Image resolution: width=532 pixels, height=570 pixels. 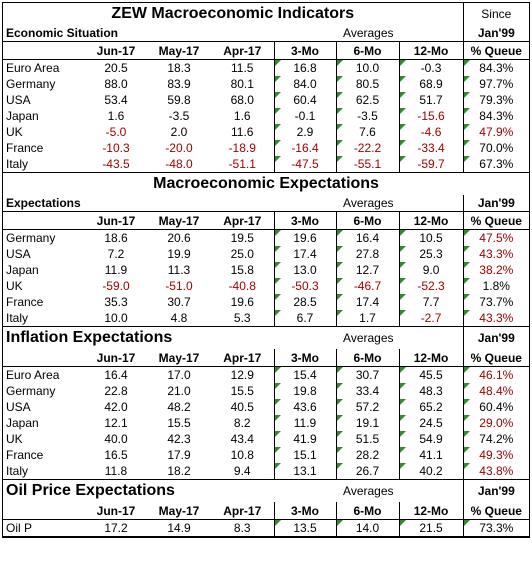 I want to click on table-row: Euro Area 16.4 17.0 12.9 15.4 30.7 45.5 46.1%, so click(x=266, y=374).